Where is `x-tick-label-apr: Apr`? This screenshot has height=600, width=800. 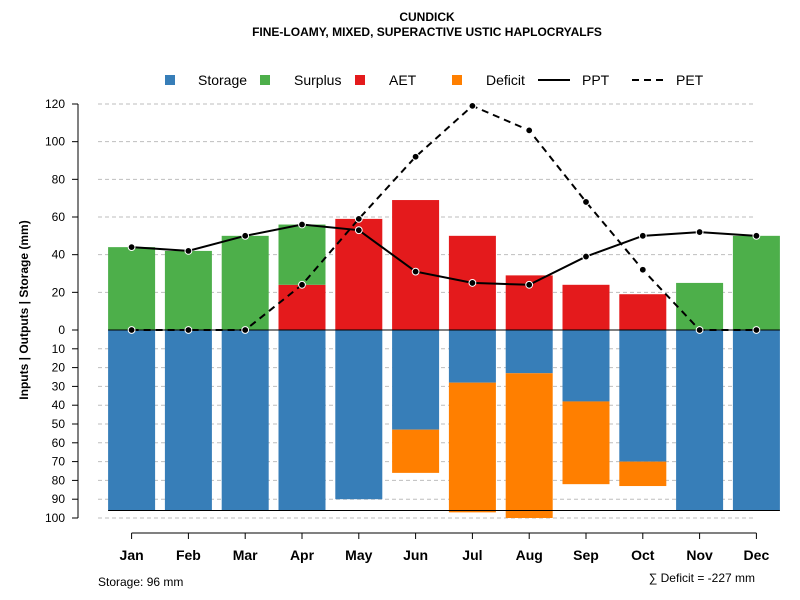 x-tick-label-apr: Apr is located at coordinates (302, 555).